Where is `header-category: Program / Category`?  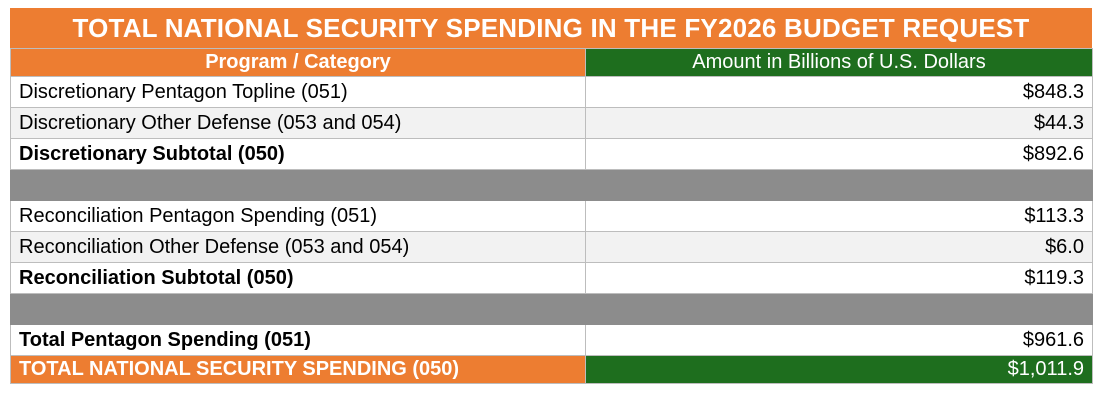
header-category: Program / Category is located at coordinates (298, 62).